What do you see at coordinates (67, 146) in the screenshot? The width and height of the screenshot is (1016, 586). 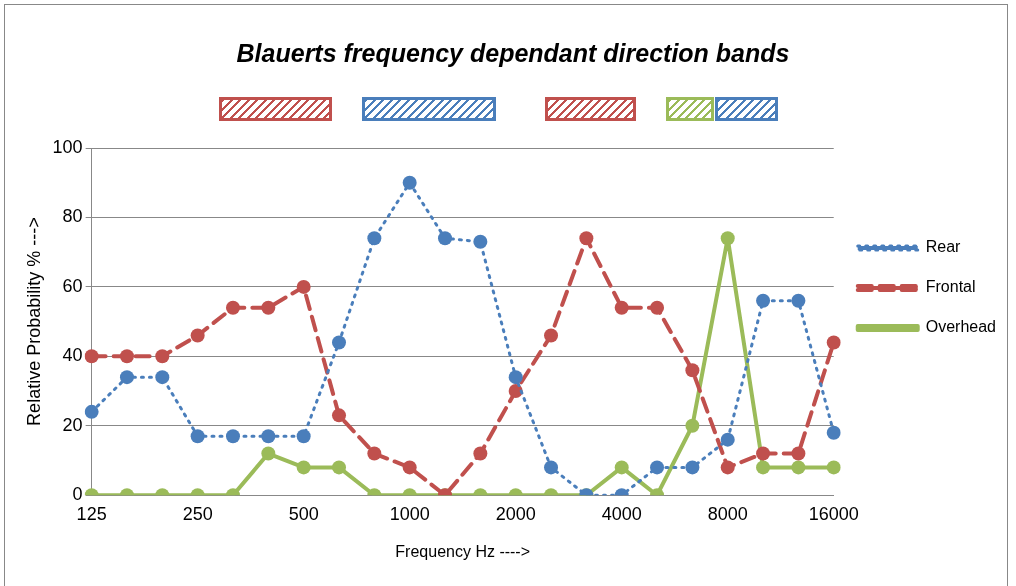 I see `y-tick-label: 100` at bounding box center [67, 146].